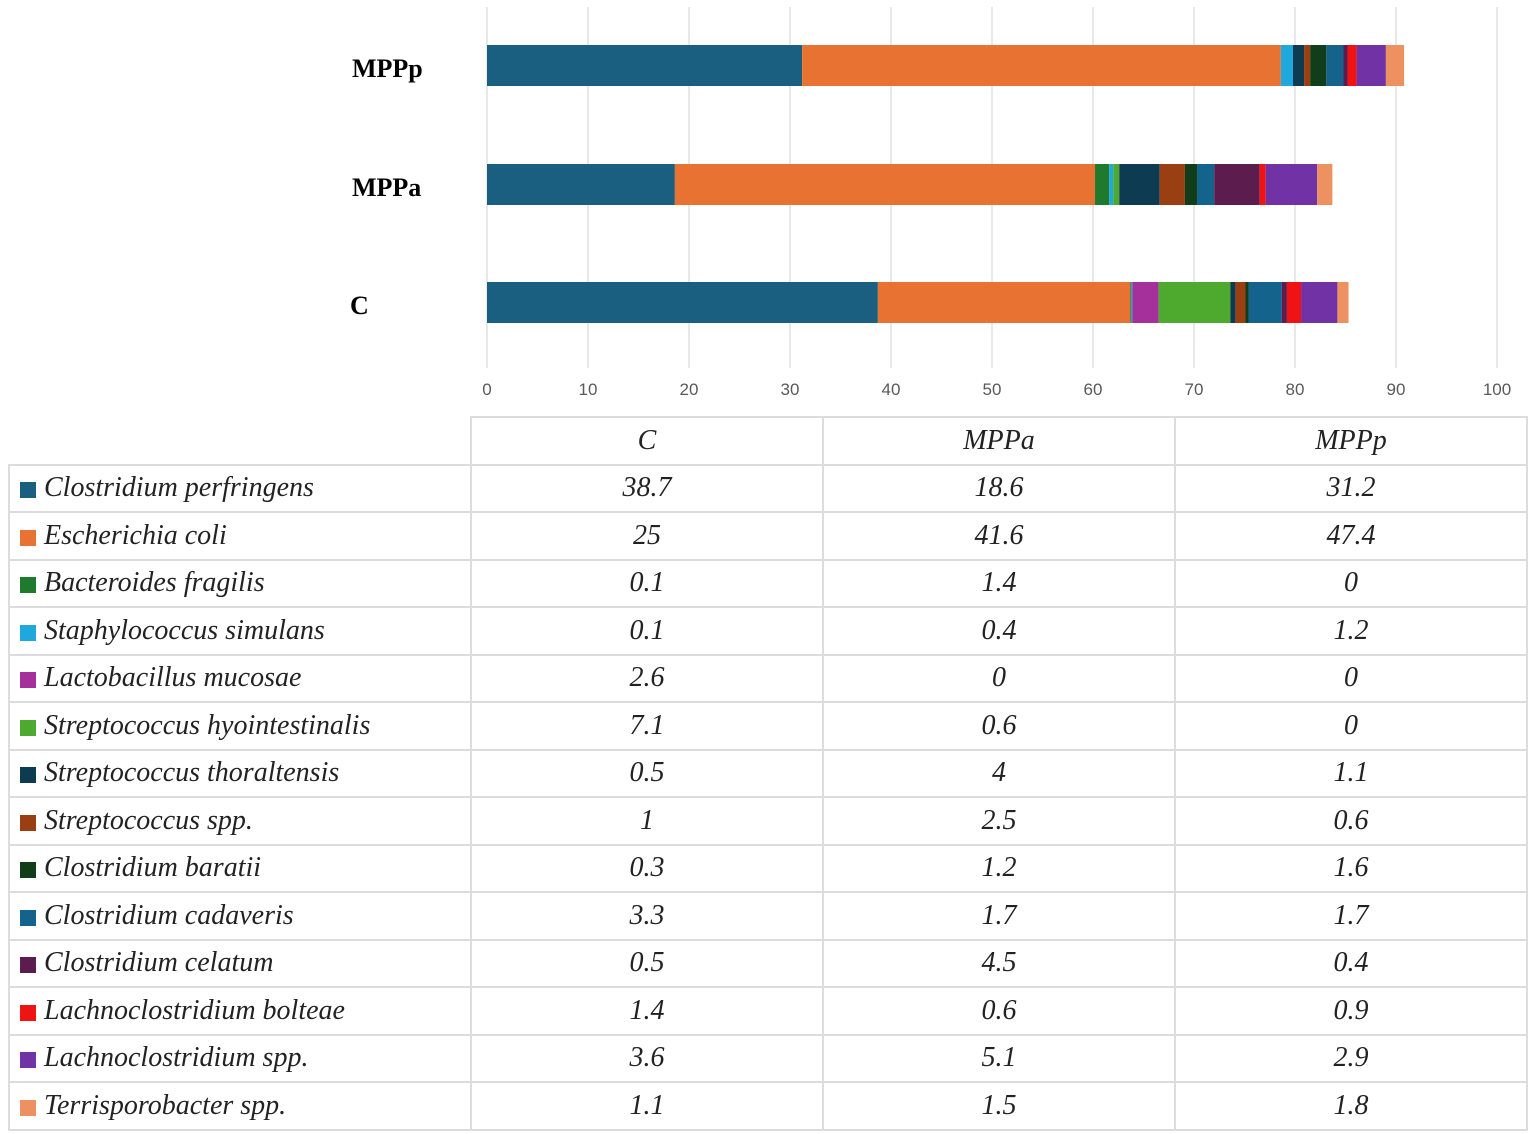  Describe the element at coordinates (647, 536) in the screenshot. I see `value-cell: 25` at that location.